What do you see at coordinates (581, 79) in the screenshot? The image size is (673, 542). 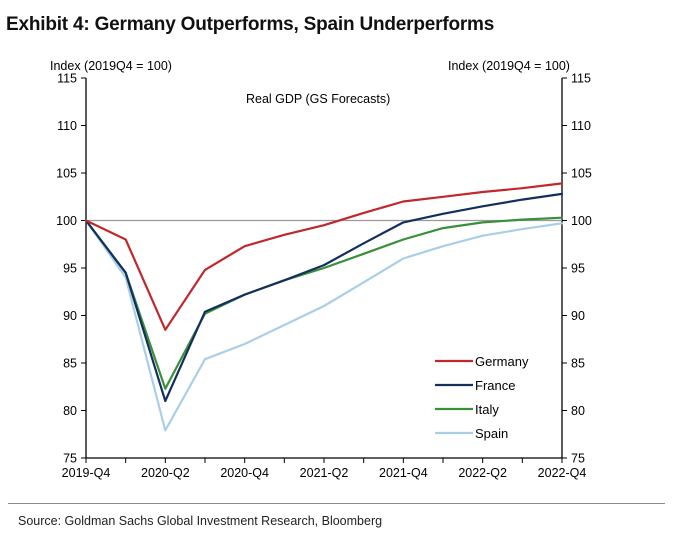 I see `right-y-tick-label: 115` at bounding box center [581, 79].